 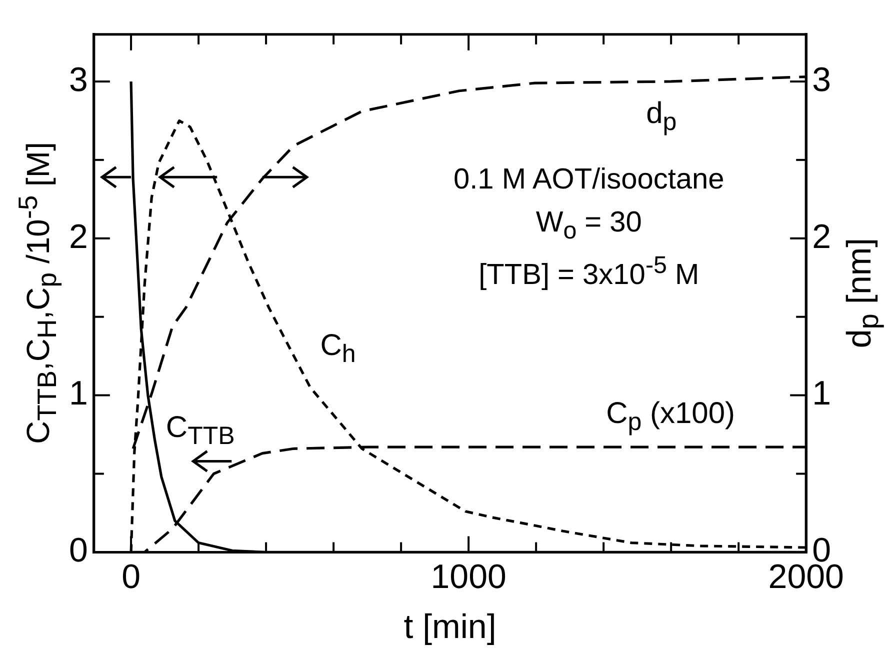 I want to click on series-label: C$_{p}$ (x100), so click(x=671, y=416).